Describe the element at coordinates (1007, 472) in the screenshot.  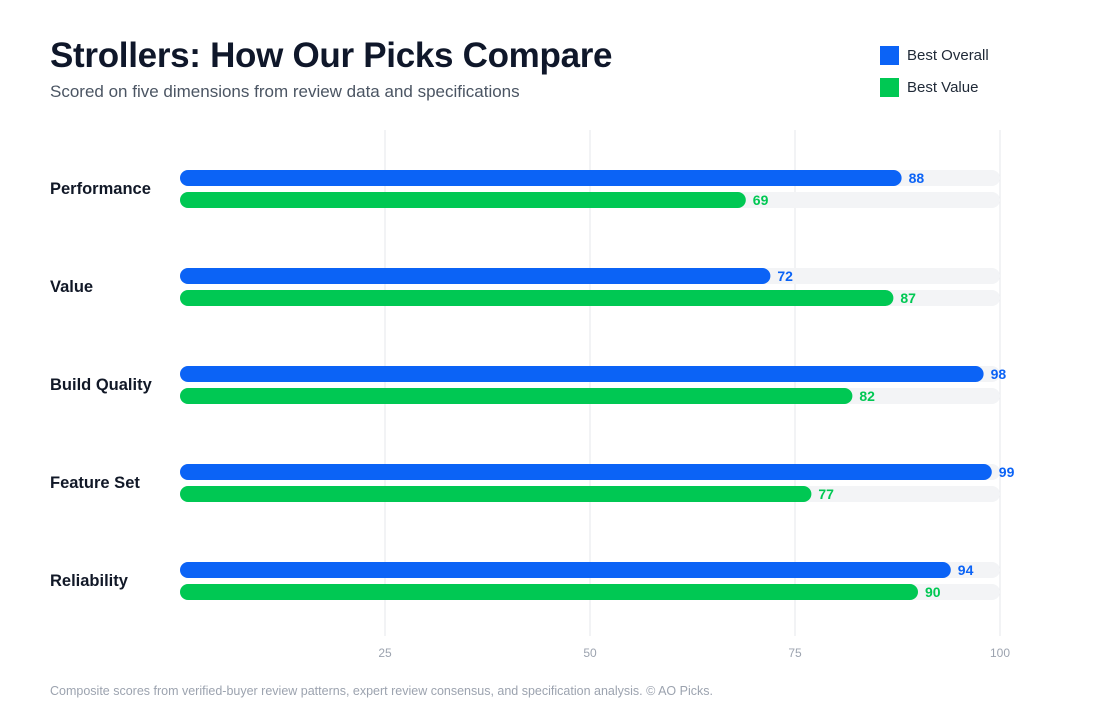
I see `value-label-feature-set-best-overall: 99` at that location.